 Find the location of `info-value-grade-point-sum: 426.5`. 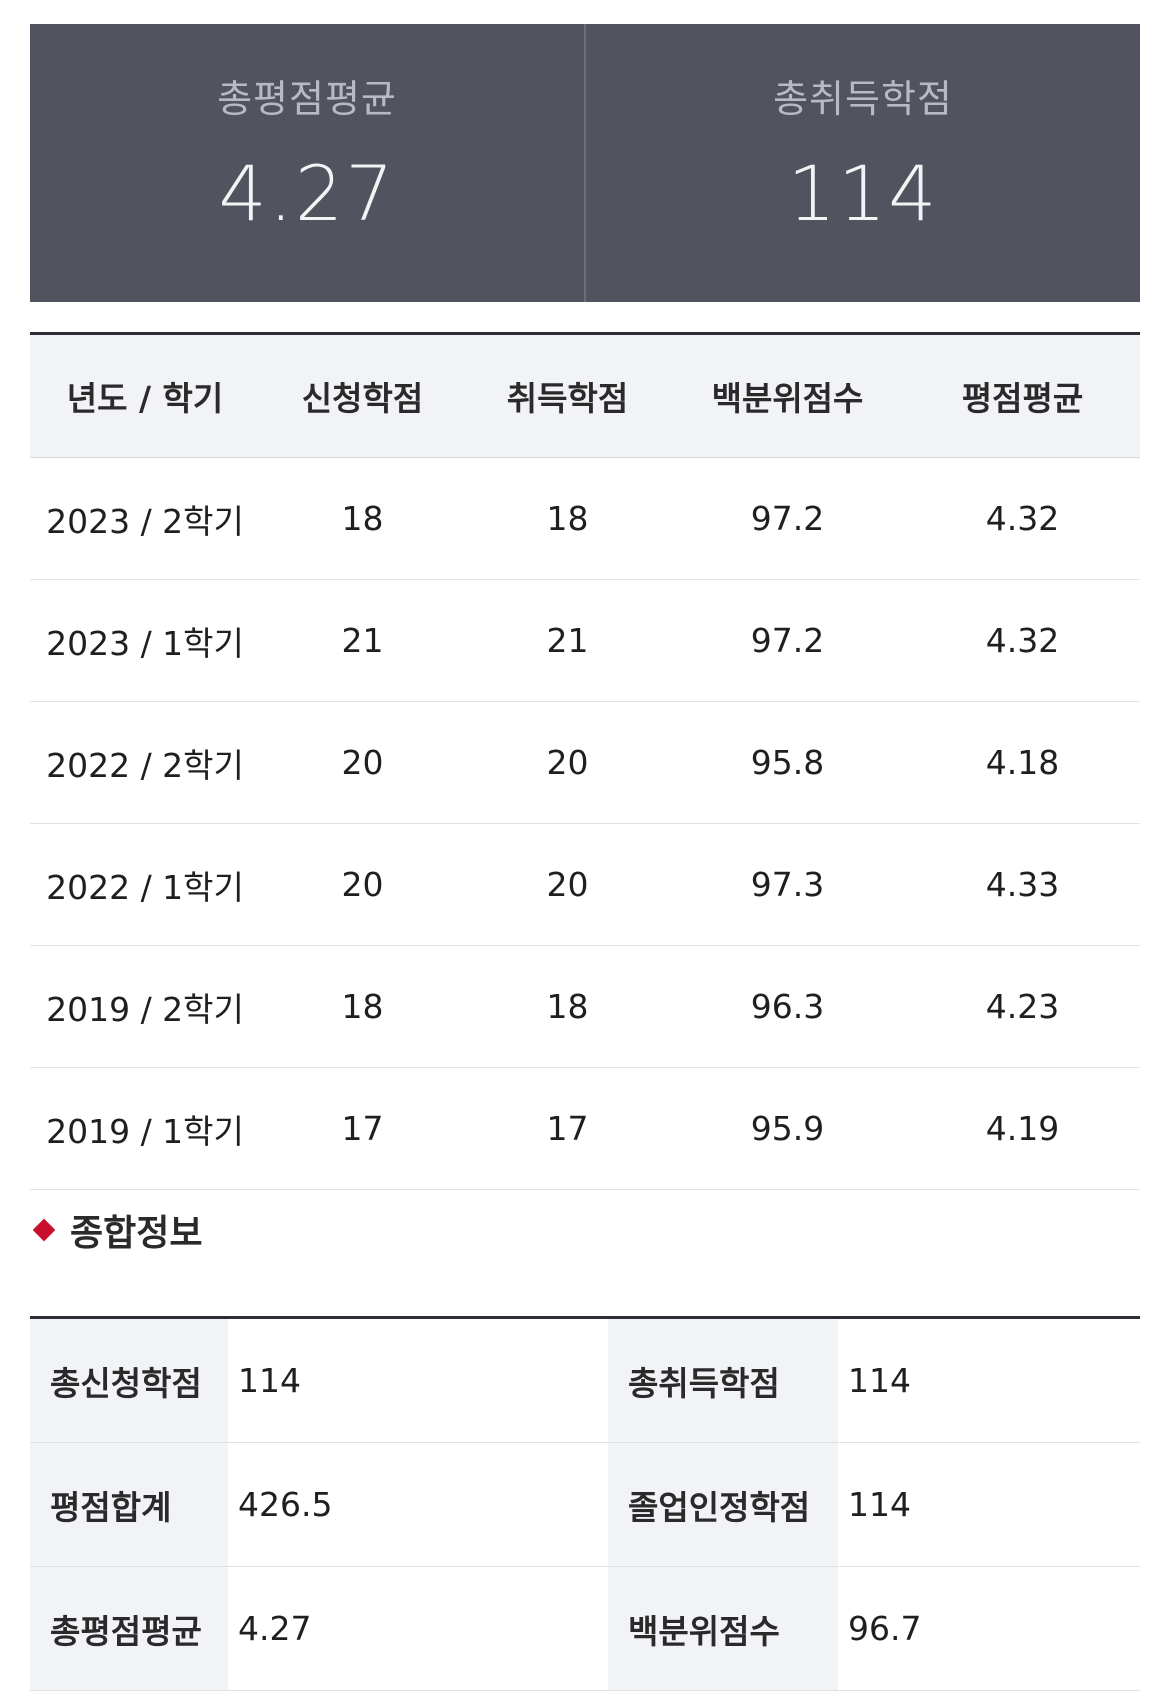

info-value-grade-point-sum: 426.5 is located at coordinates (418, 1504).